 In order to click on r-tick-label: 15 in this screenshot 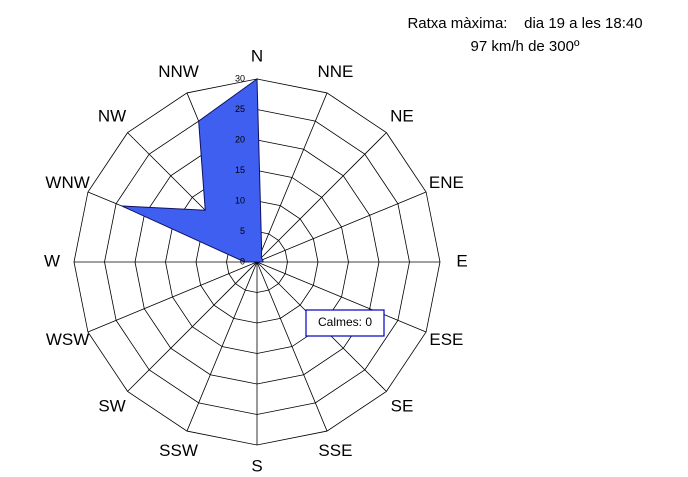, I will do `click(240, 170)`.